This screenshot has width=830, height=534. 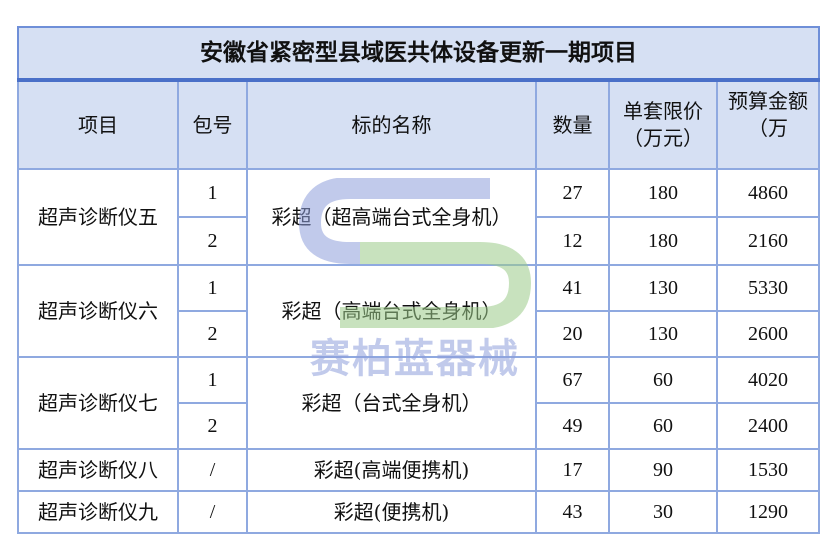 What do you see at coordinates (98, 311) in the screenshot?
I see `cell-project: 超声诊断仪六` at bounding box center [98, 311].